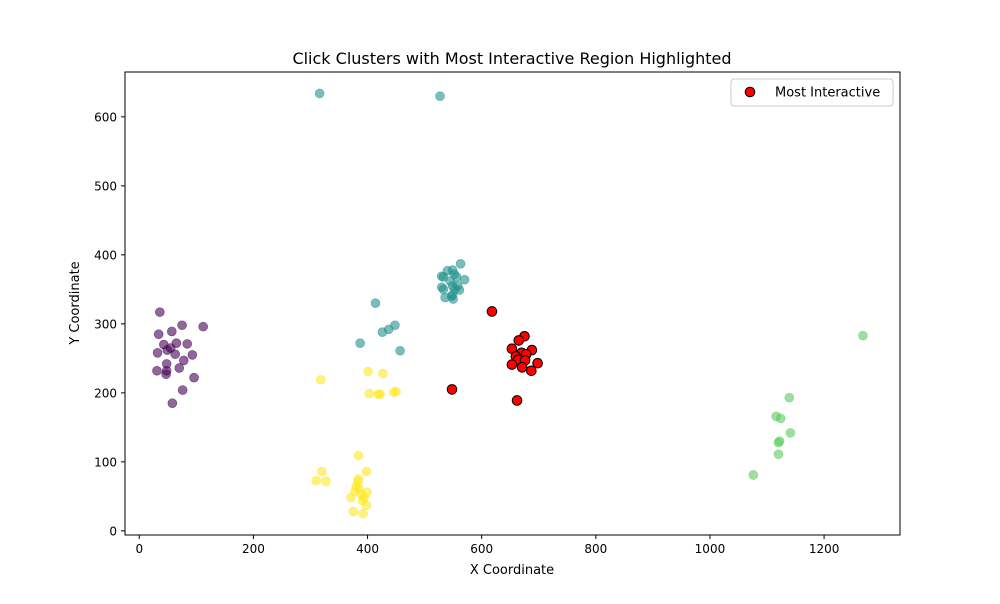  I want to click on y-tick-label-300: 300, so click(105, 324).